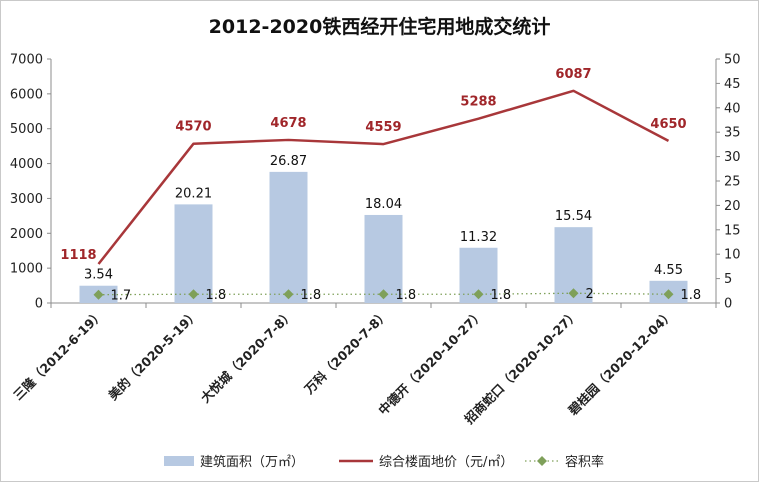  Describe the element at coordinates (58, 355) in the screenshot. I see `x-category-label: 三隆（2012-6-19）` at that location.